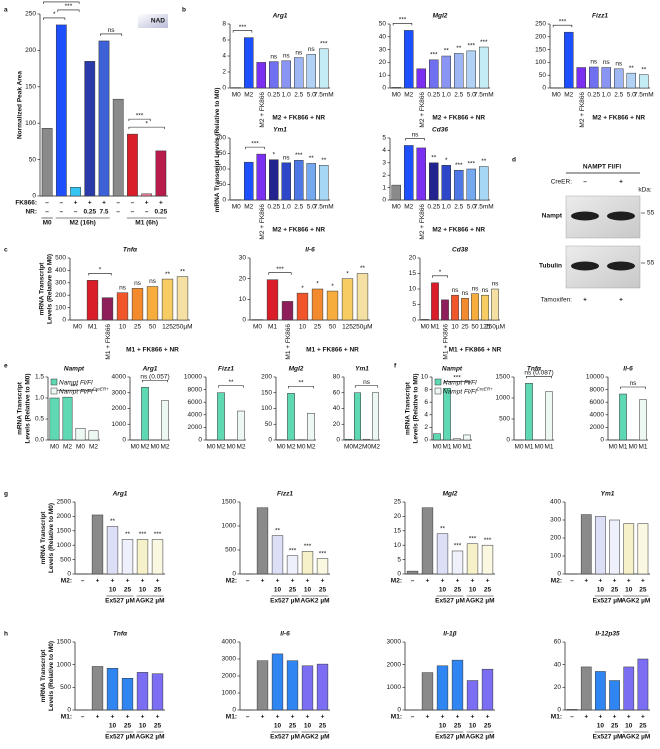 This screenshot has width=660, height=749. I want to click on x-tick-label: 5.0, so click(471, 207).